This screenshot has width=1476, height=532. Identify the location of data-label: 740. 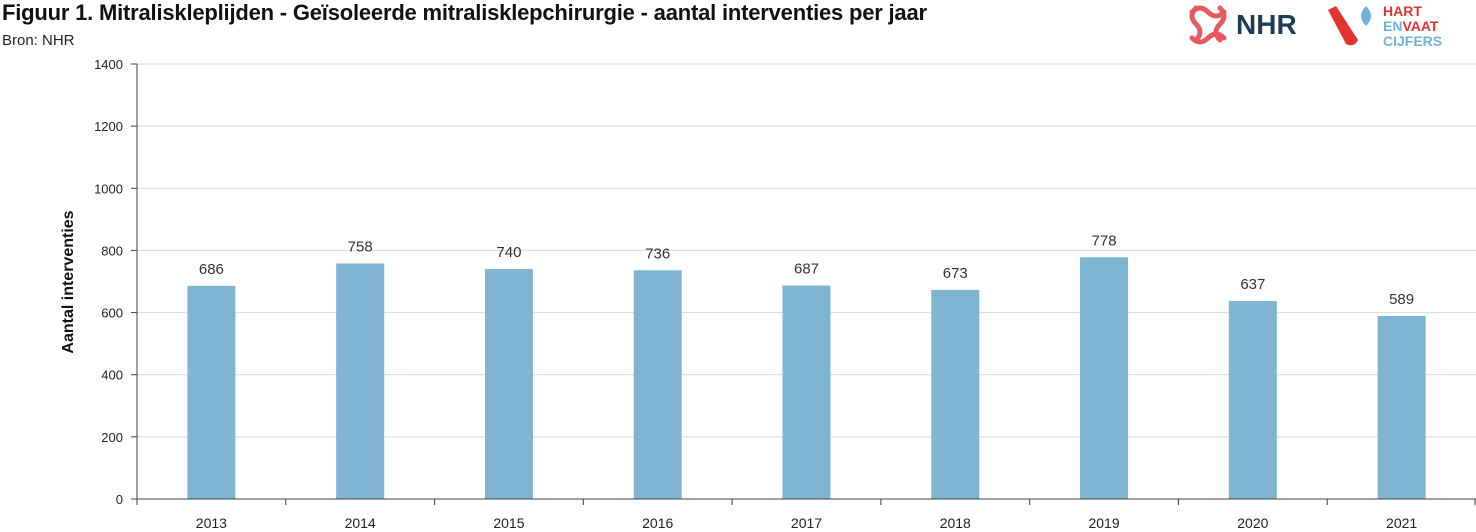
(508, 252).